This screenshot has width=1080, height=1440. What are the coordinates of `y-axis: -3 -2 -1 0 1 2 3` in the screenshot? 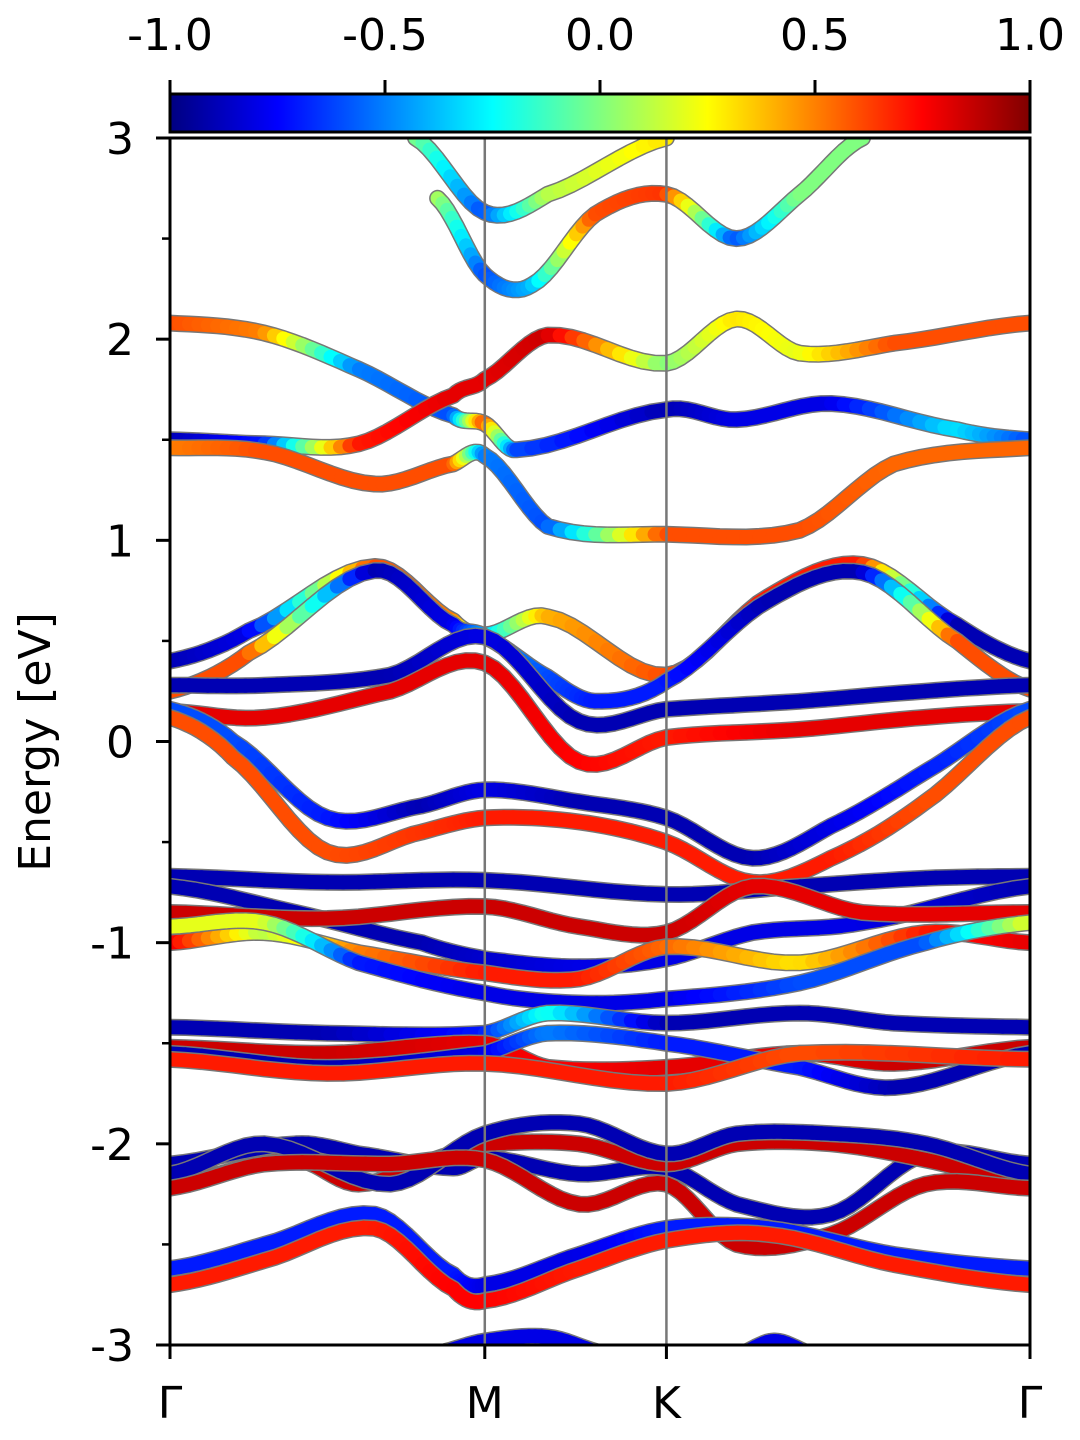 It's located at (130, 743).